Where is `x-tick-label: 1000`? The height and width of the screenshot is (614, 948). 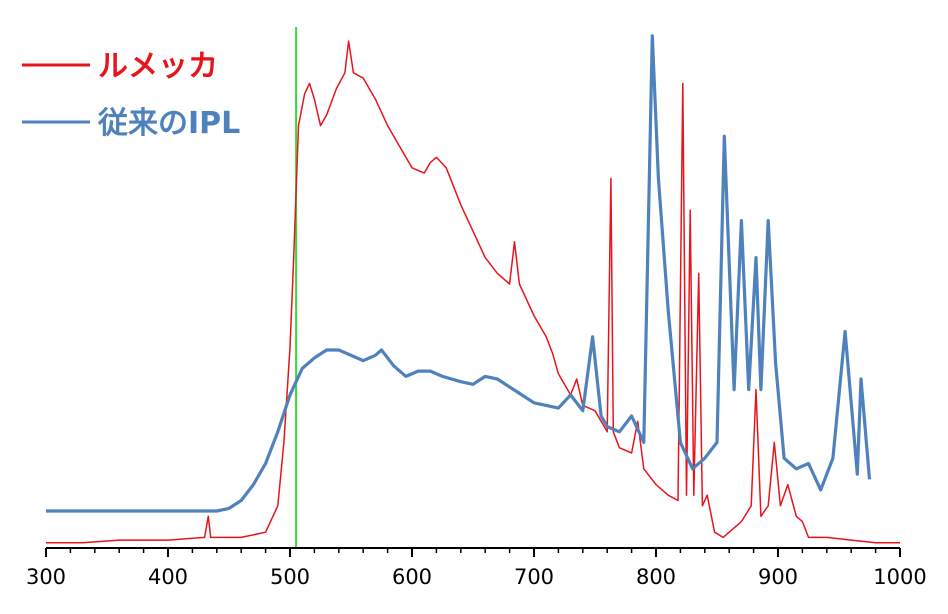
x-tick-label: 1000 is located at coordinates (899, 577).